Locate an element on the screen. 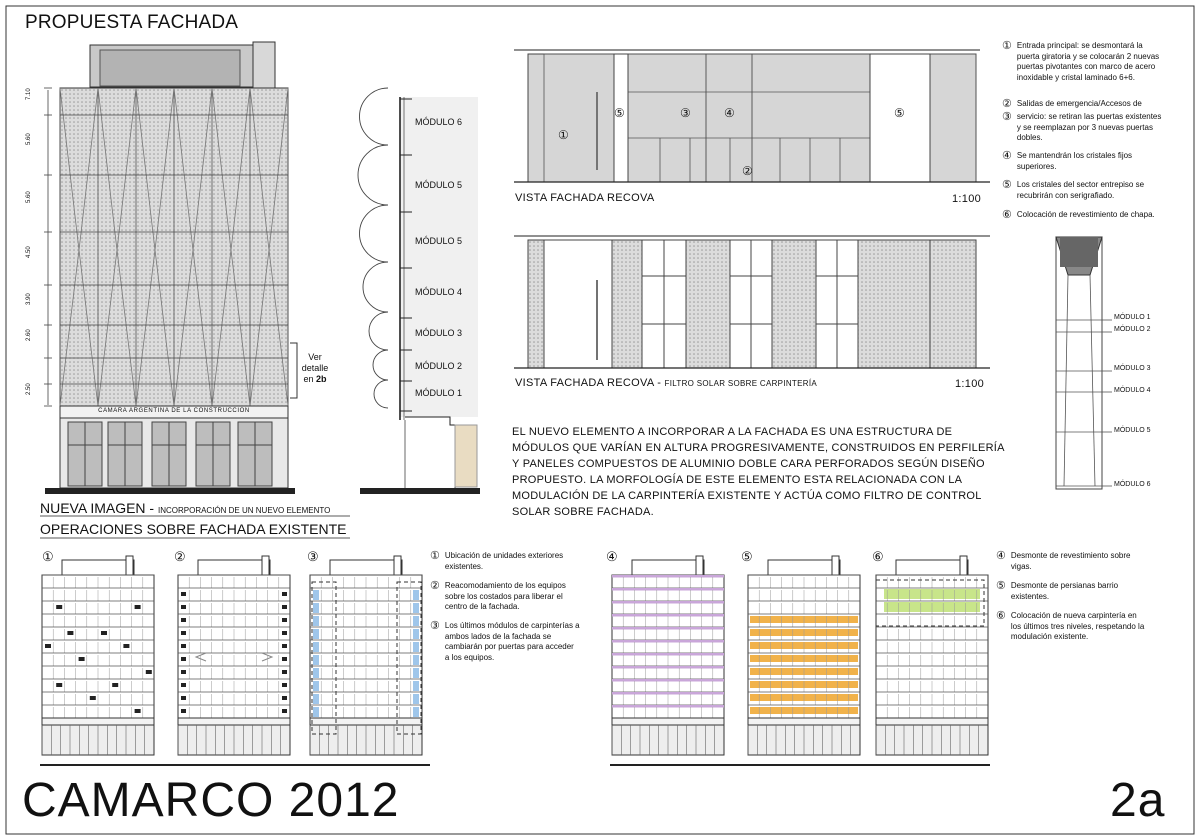 The height and width of the screenshot is (840, 1200). page-title: PROPUESTA FACHADA is located at coordinates (132, 22).